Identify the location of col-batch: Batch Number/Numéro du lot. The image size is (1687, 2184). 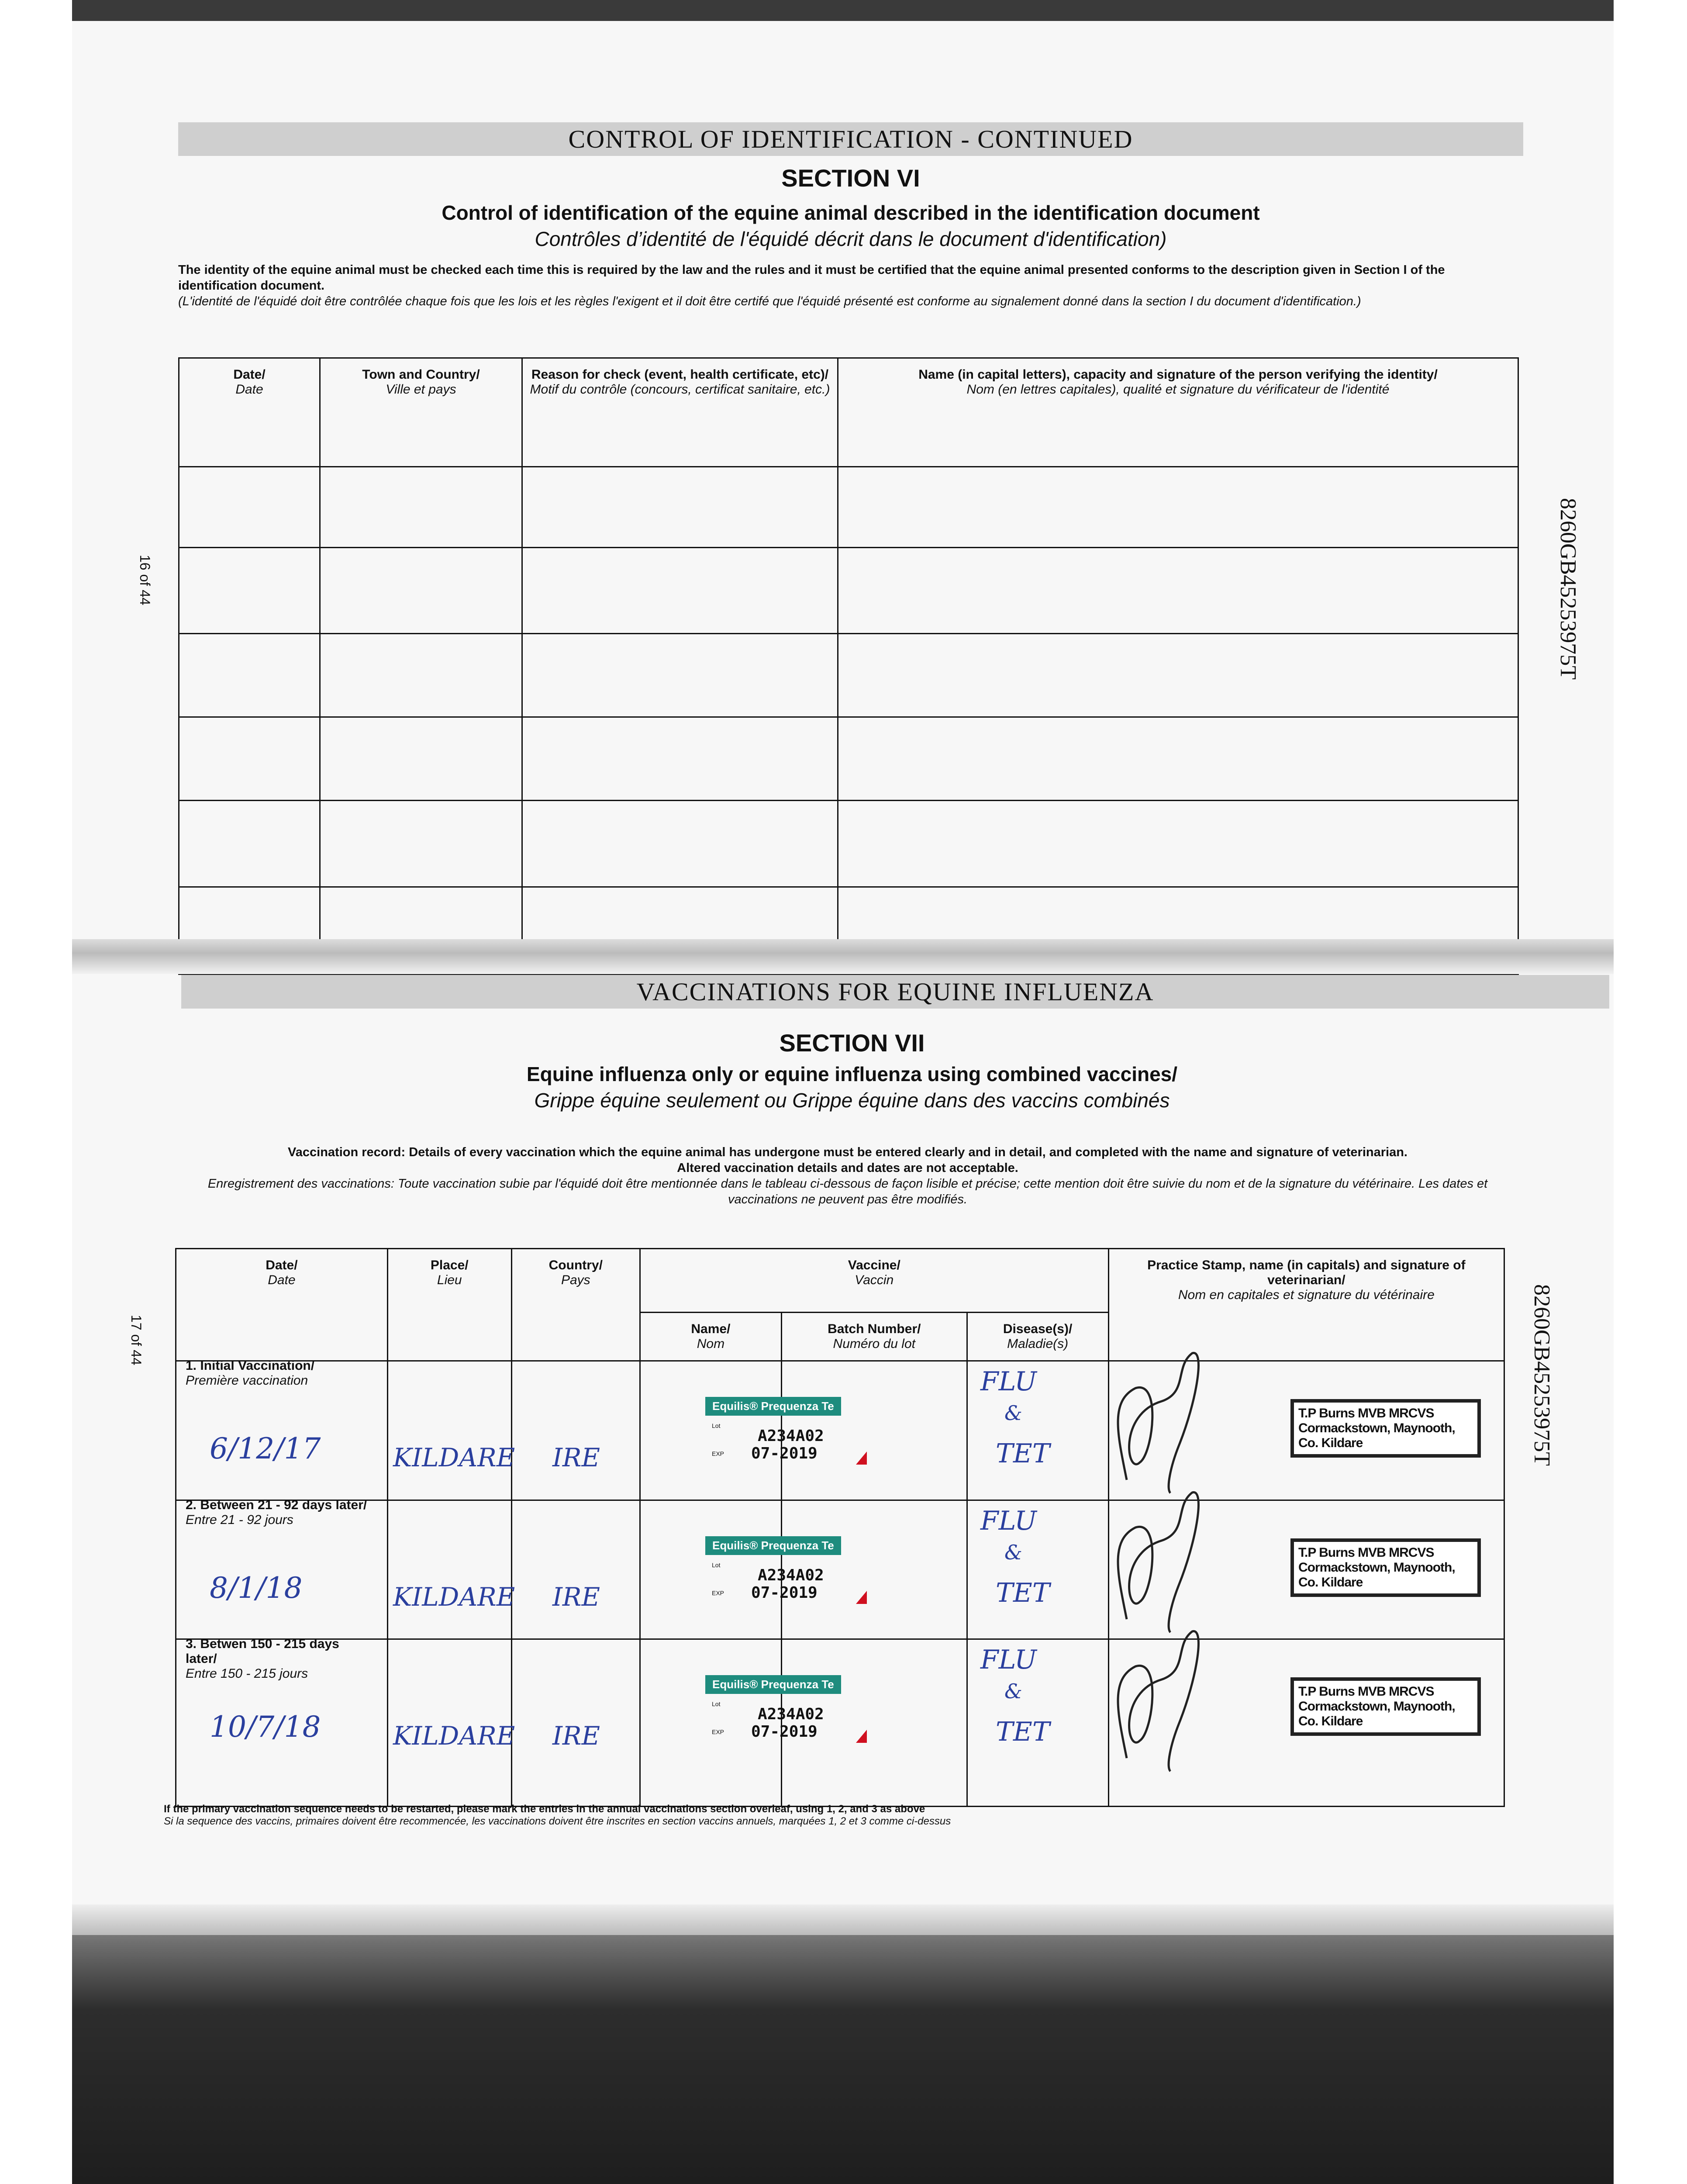
(874, 1337).